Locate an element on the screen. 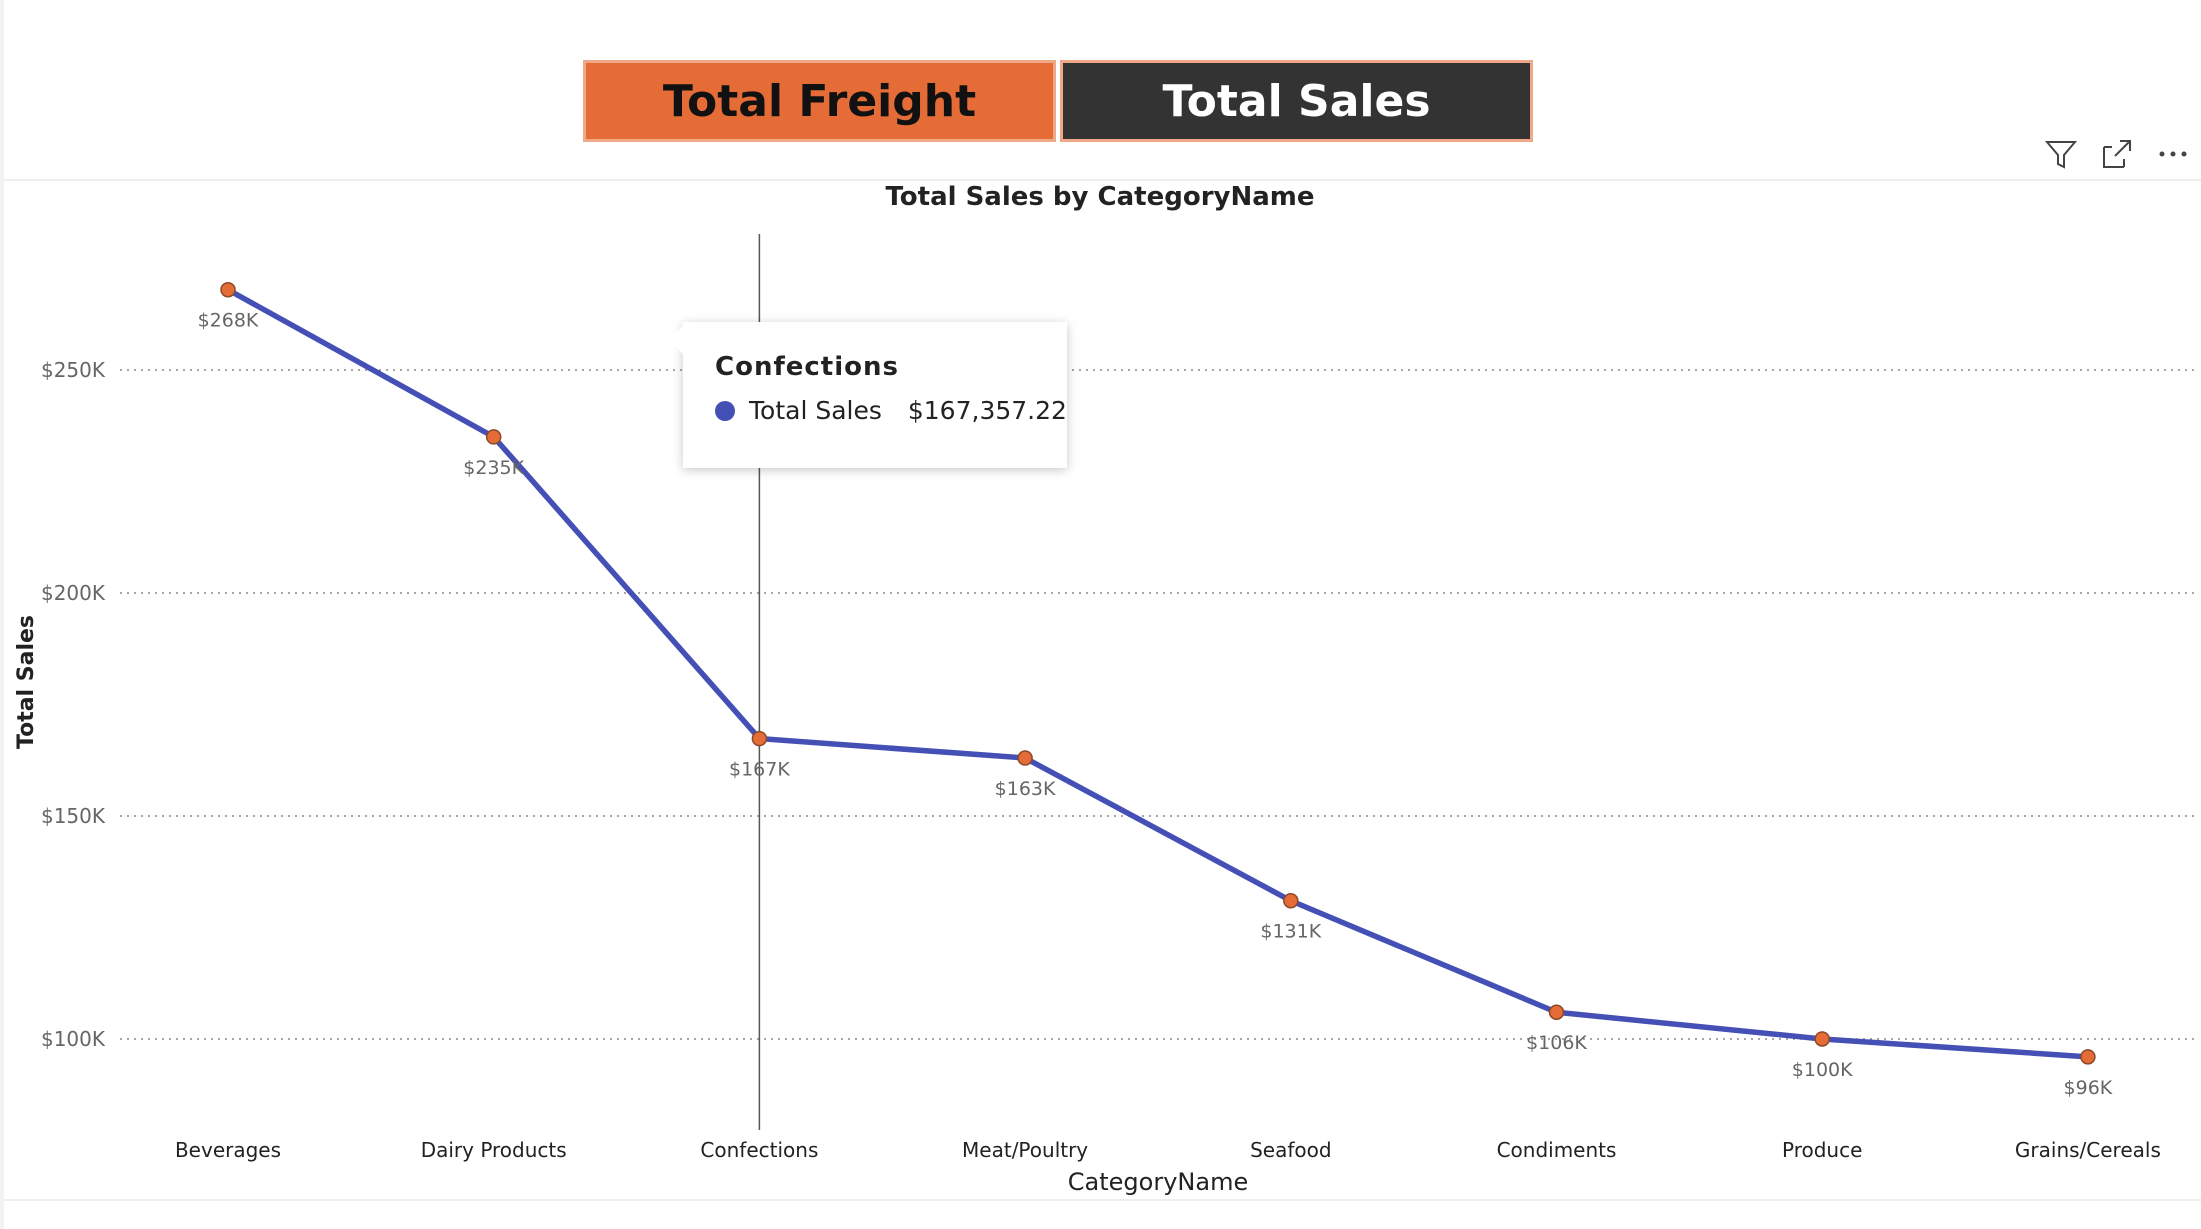  tooltip-value: $167,357.22 is located at coordinates (987, 410).